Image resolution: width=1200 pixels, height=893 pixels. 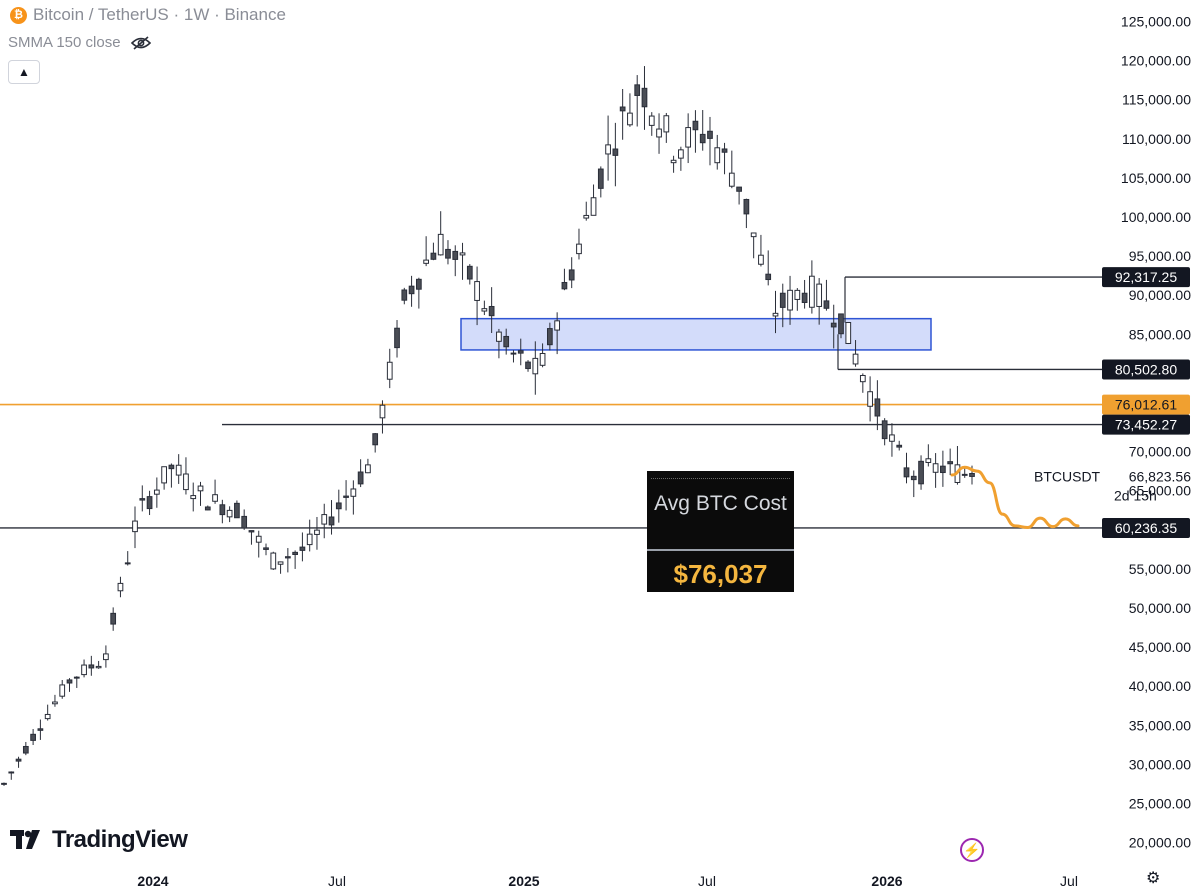 What do you see at coordinates (1015, 497) in the screenshot?
I see `projection-path` at bounding box center [1015, 497].